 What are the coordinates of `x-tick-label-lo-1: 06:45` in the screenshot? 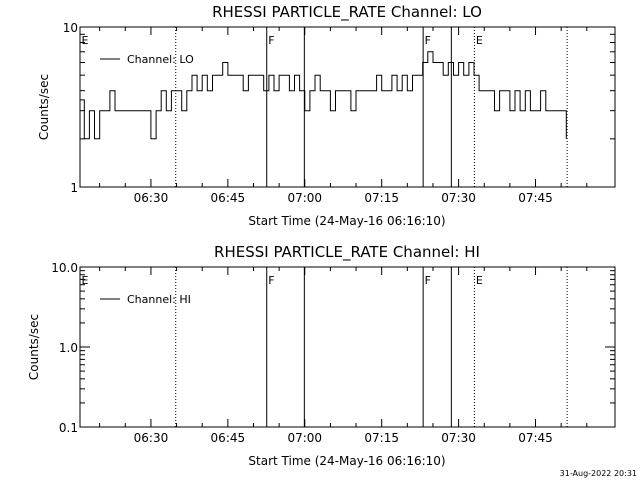 It's located at (228, 198).